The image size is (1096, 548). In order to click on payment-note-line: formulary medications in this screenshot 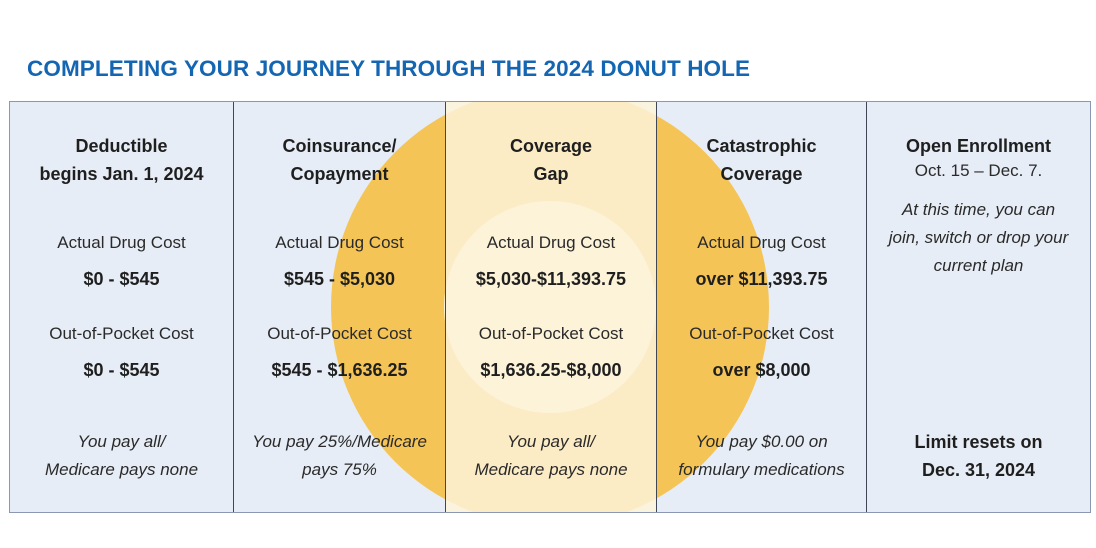, I will do `click(761, 469)`.